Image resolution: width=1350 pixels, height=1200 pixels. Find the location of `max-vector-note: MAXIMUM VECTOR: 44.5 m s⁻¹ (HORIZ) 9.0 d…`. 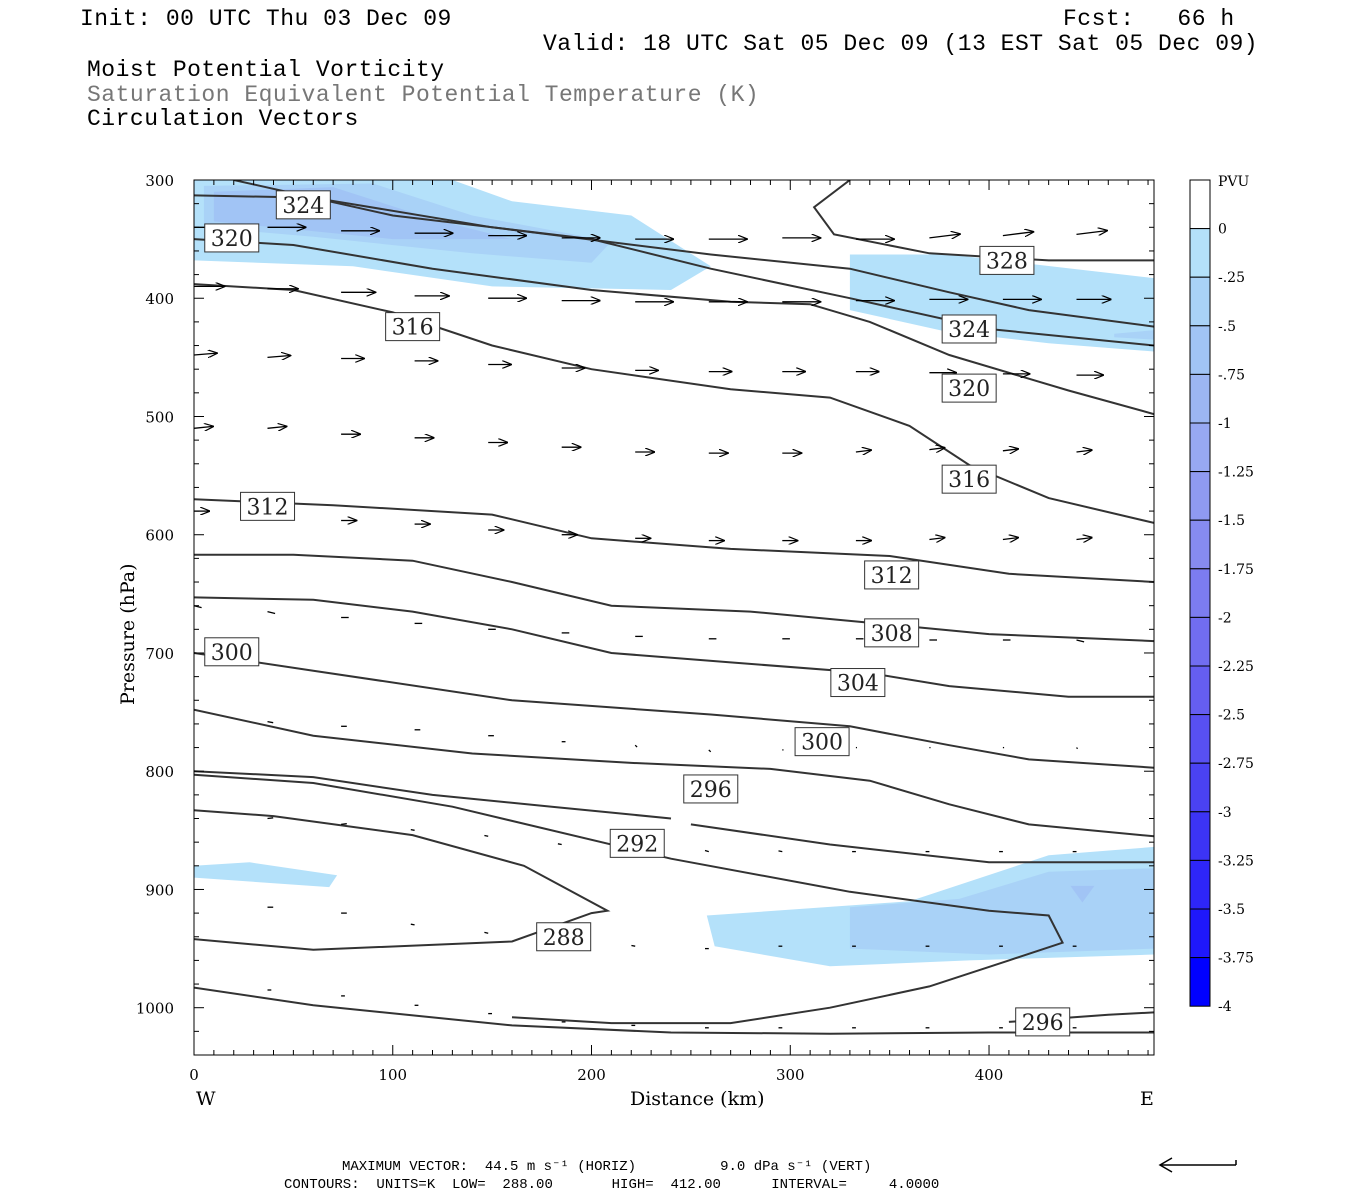

max-vector-note: MAXIMUM VECTOR: 44.5 m s⁻¹ (HORIZ) 9.0 d… is located at coordinates (607, 1167).